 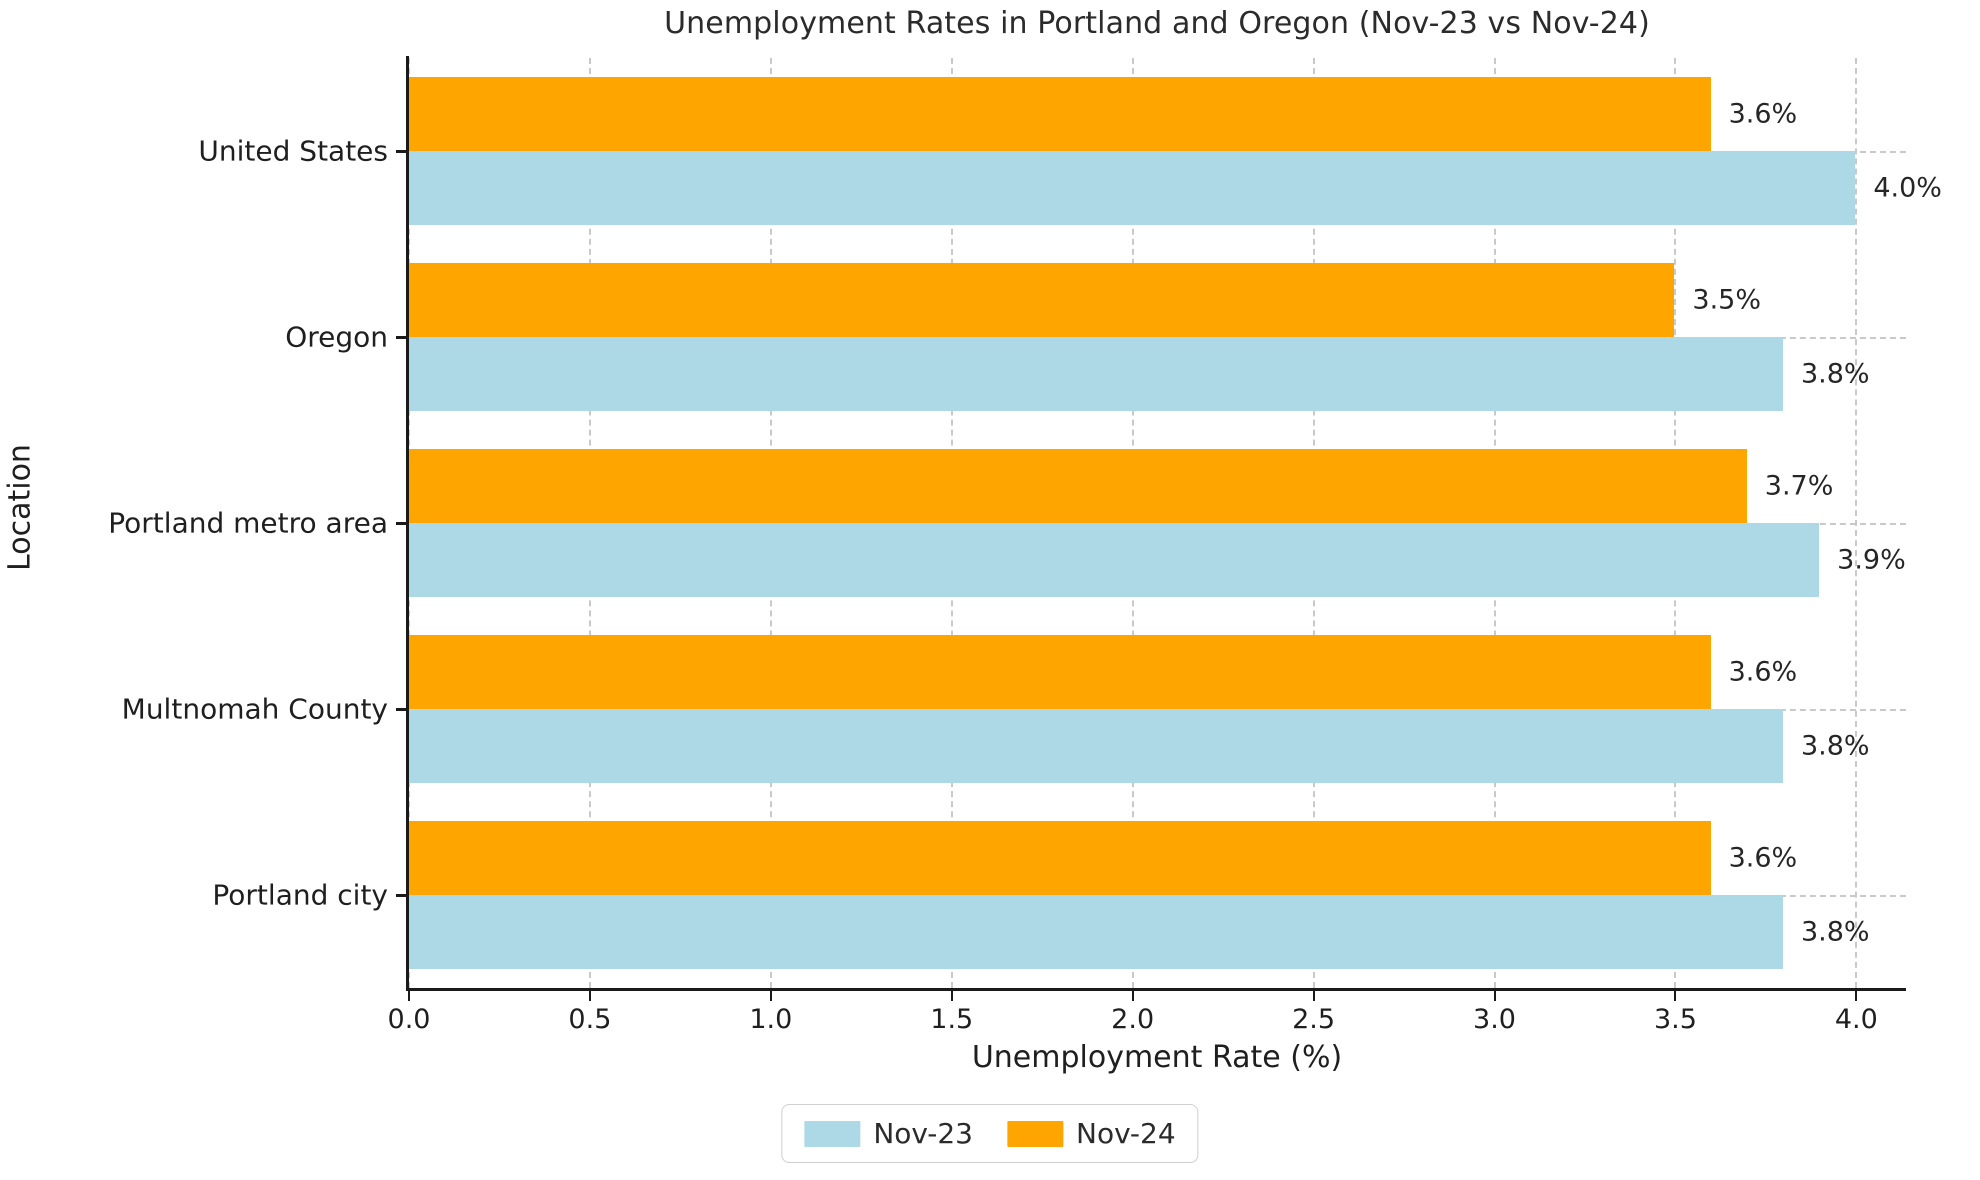 What do you see at coordinates (1835, 746) in the screenshot?
I see `bar-label-nov-23-multnomah-county: 3.8%` at bounding box center [1835, 746].